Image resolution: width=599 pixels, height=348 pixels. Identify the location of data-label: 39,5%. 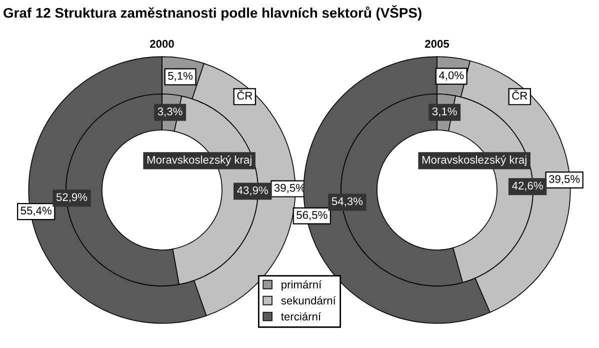
(564, 179).